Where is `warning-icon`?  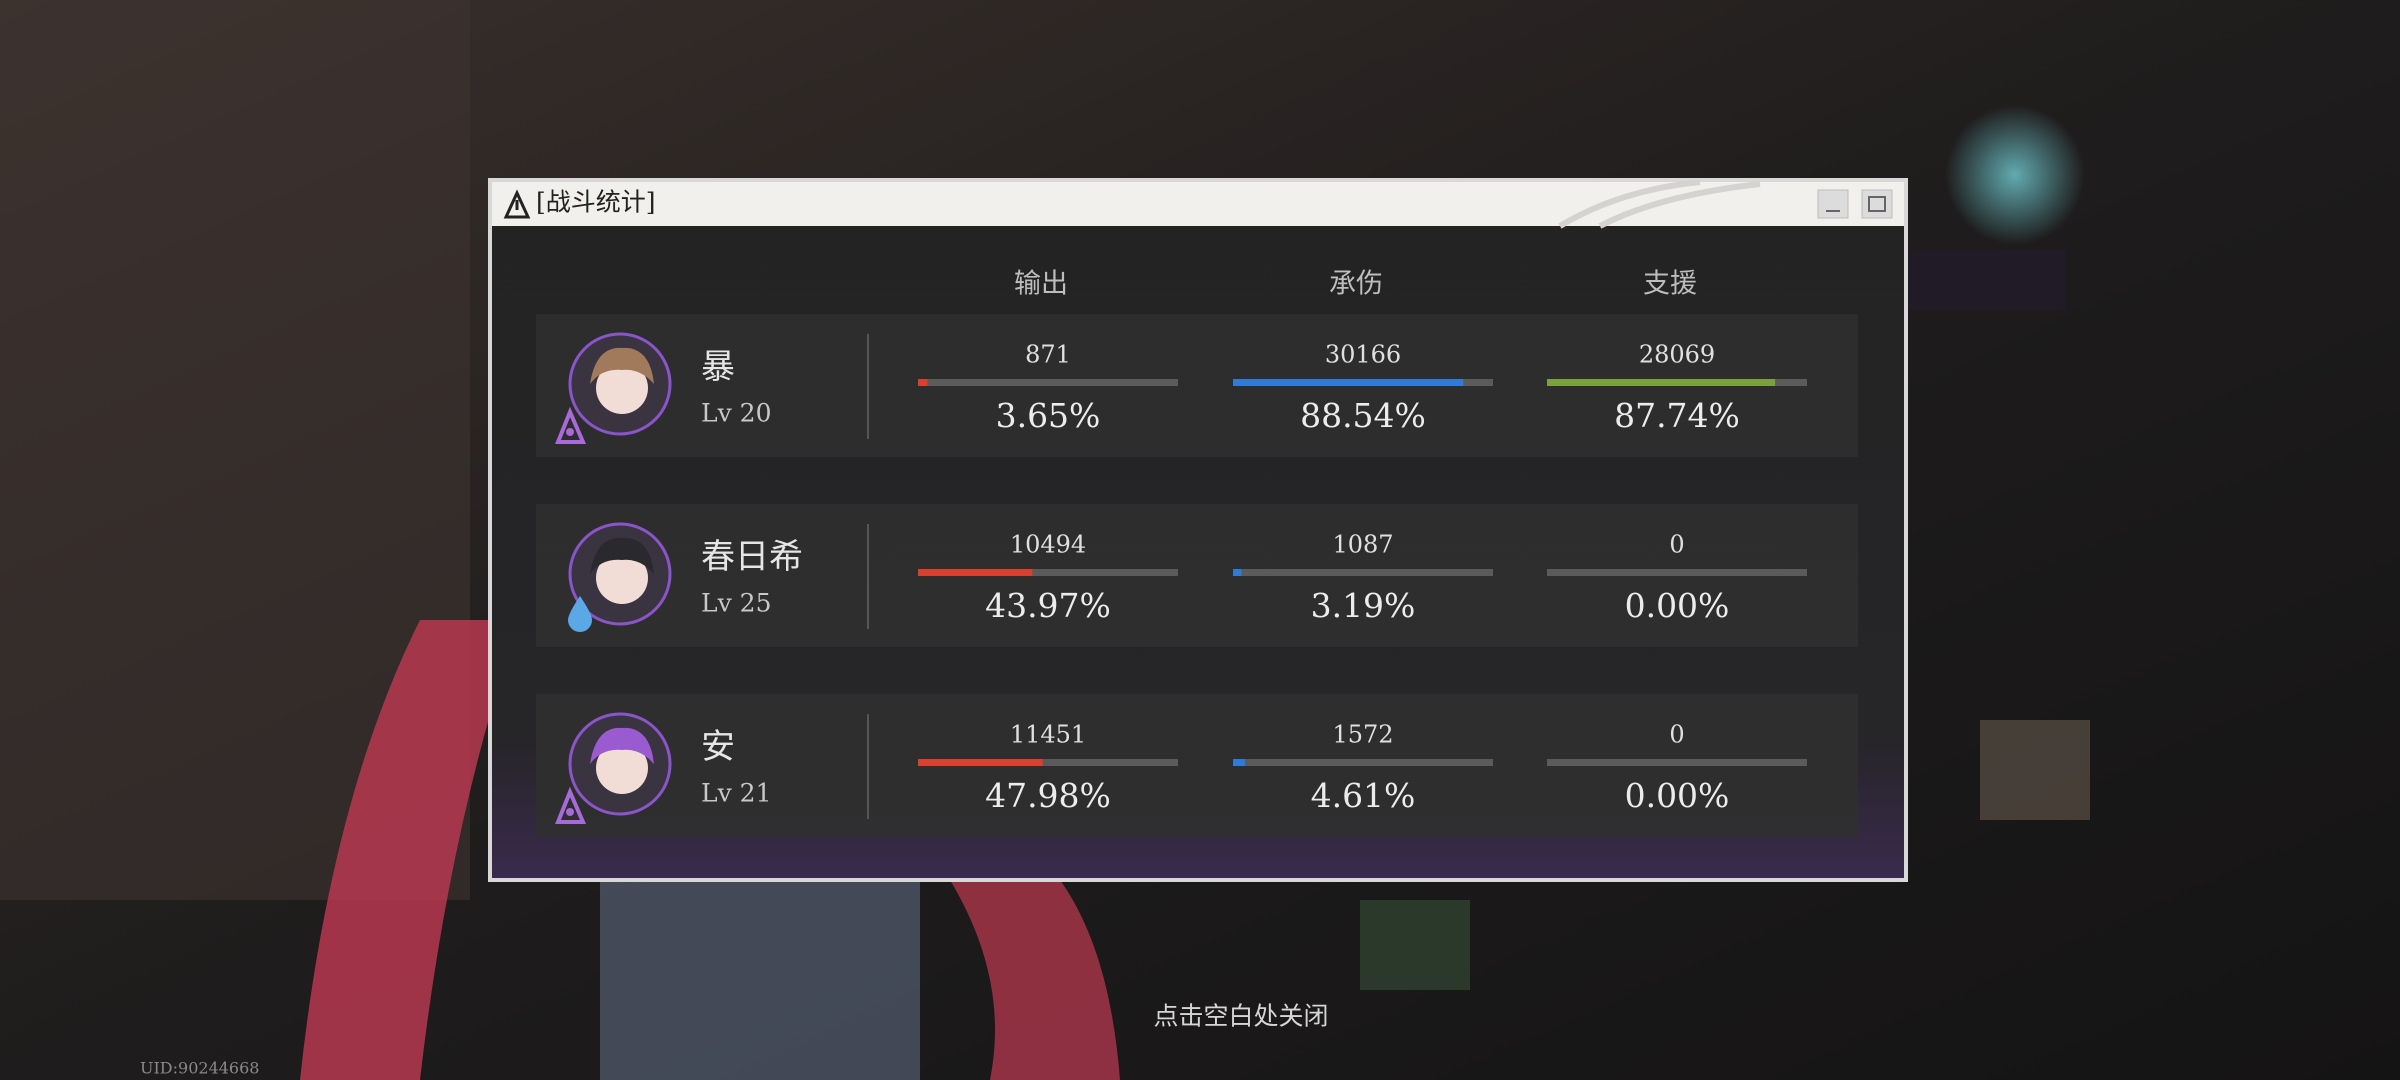
warning-icon is located at coordinates (517, 204).